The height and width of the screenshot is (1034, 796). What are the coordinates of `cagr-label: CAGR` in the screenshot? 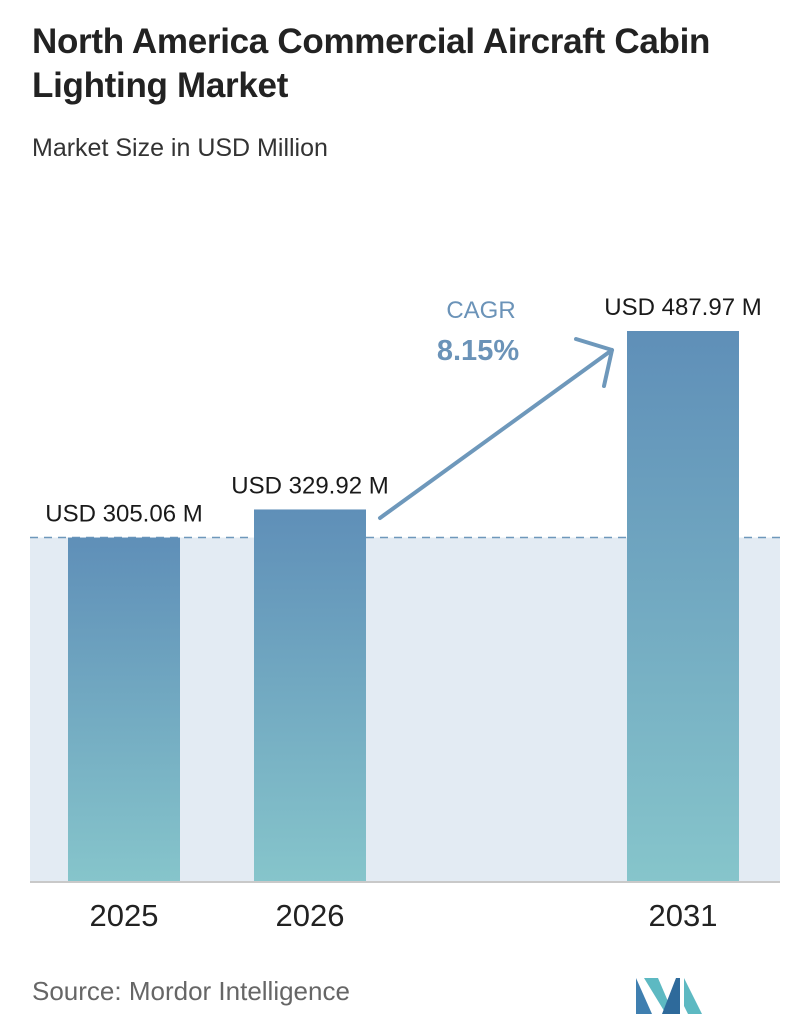 It's located at (480, 310).